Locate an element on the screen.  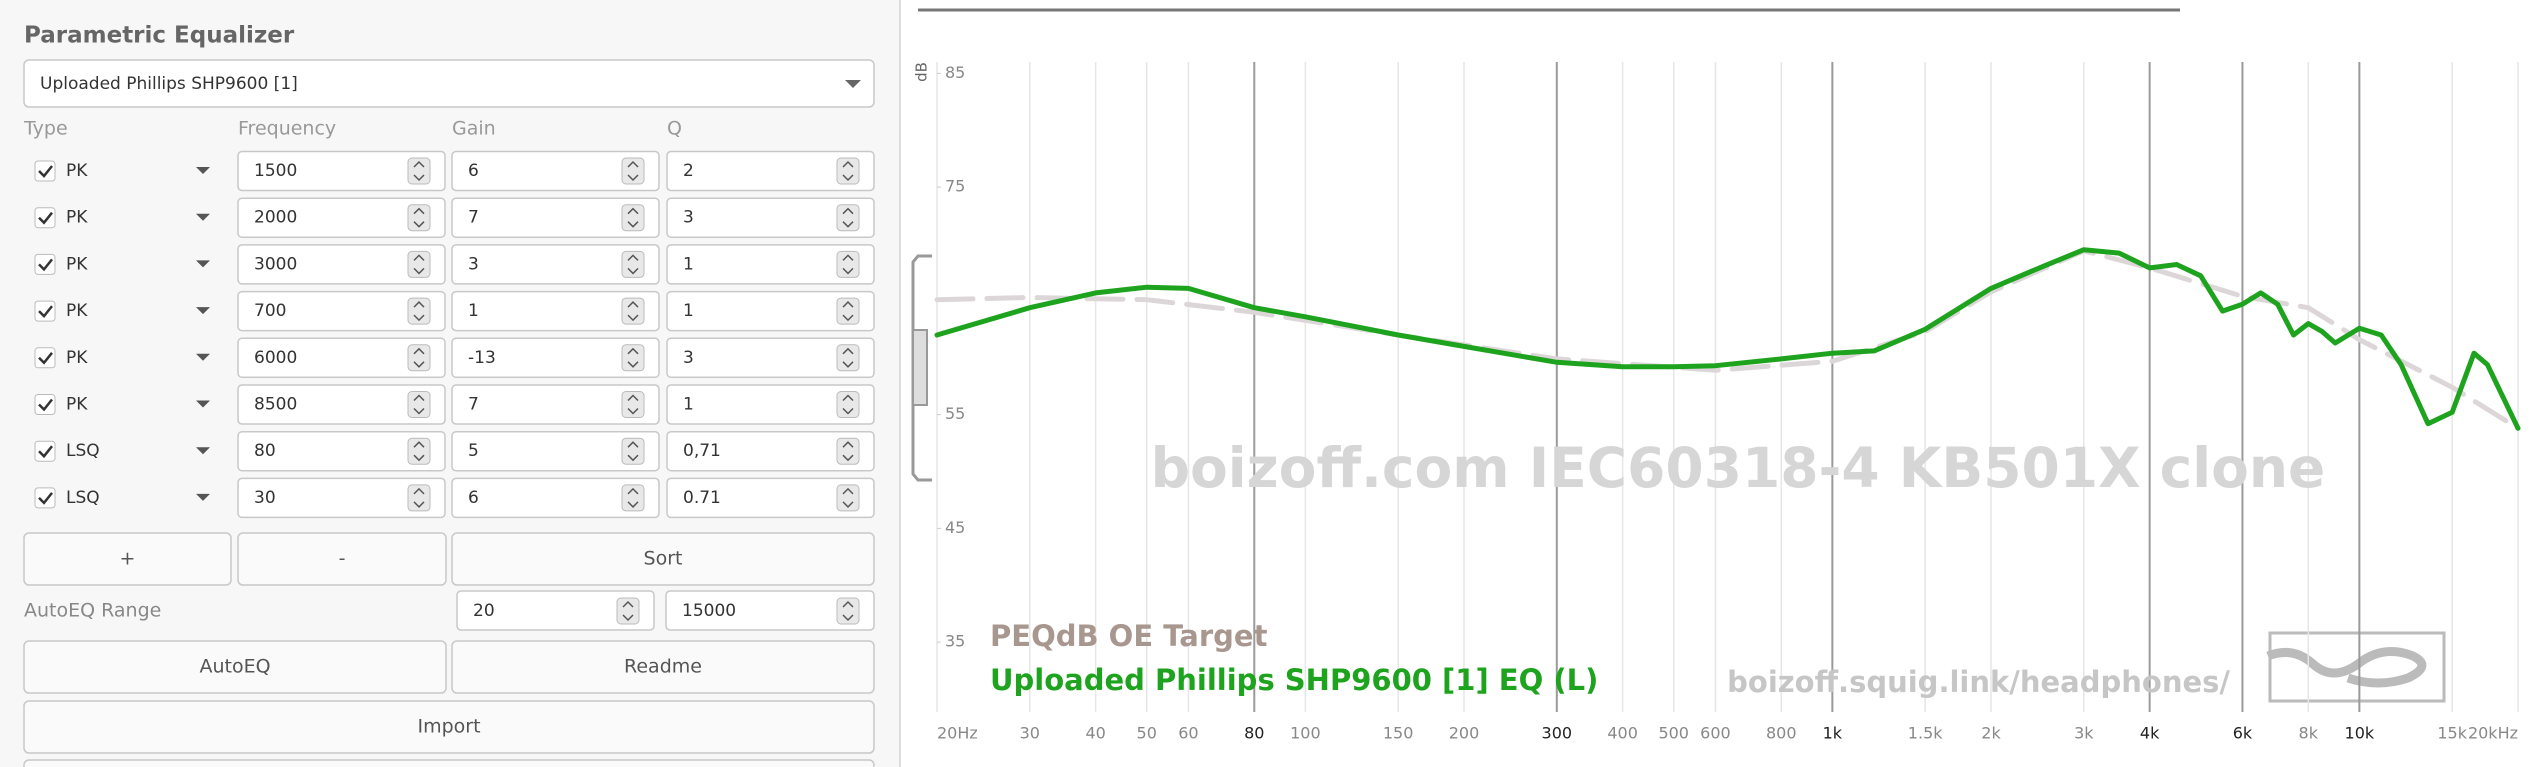
sort-button is located at coordinates (663, 559).